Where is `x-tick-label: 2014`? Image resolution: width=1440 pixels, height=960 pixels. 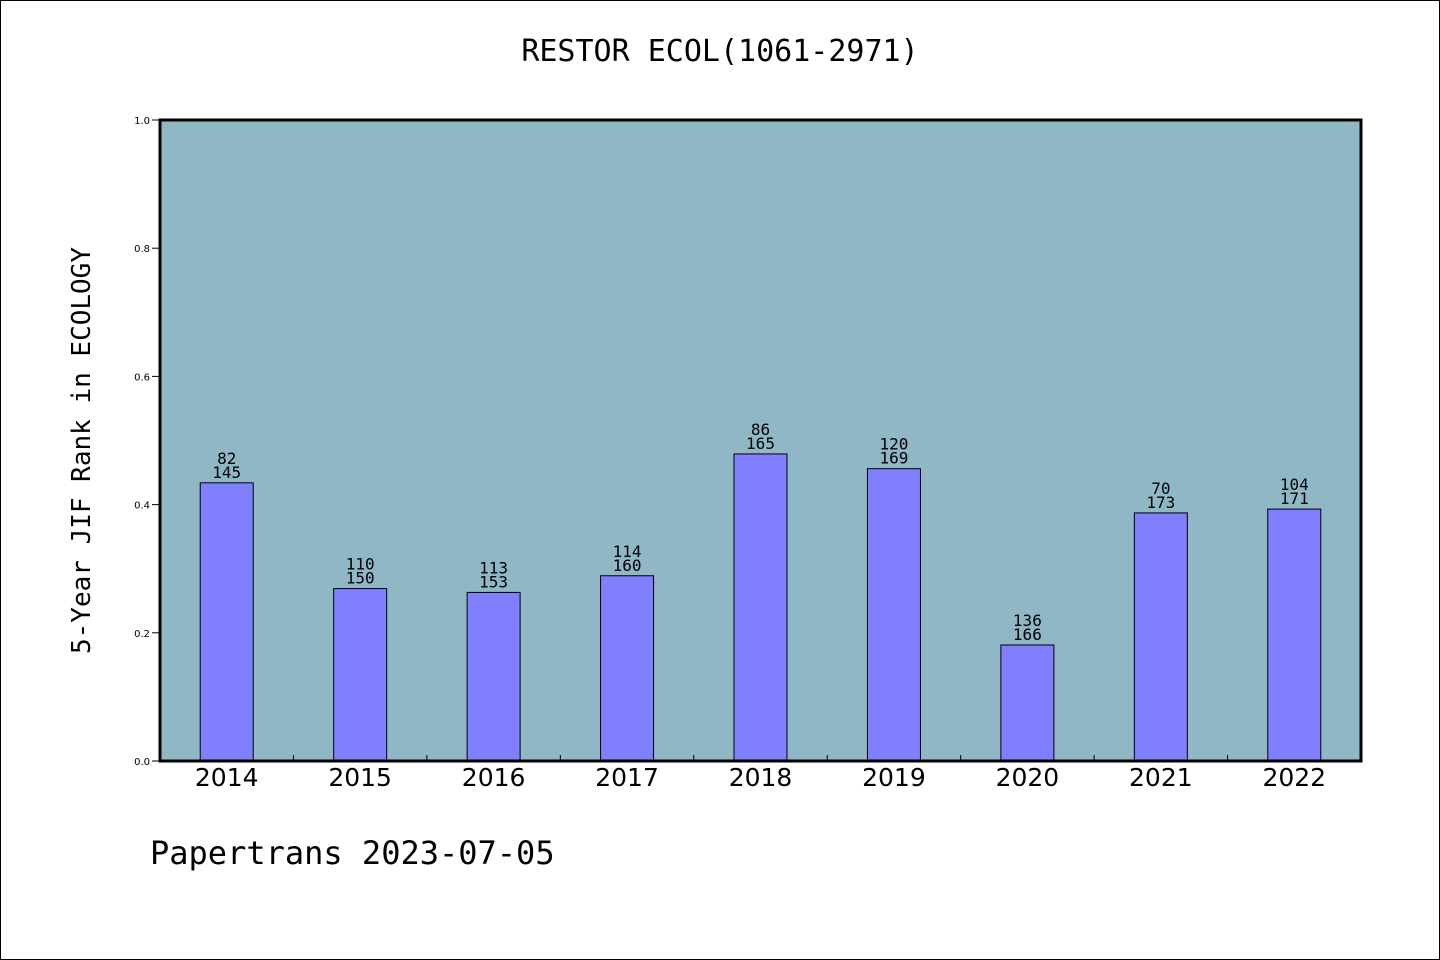 x-tick-label: 2014 is located at coordinates (227, 777).